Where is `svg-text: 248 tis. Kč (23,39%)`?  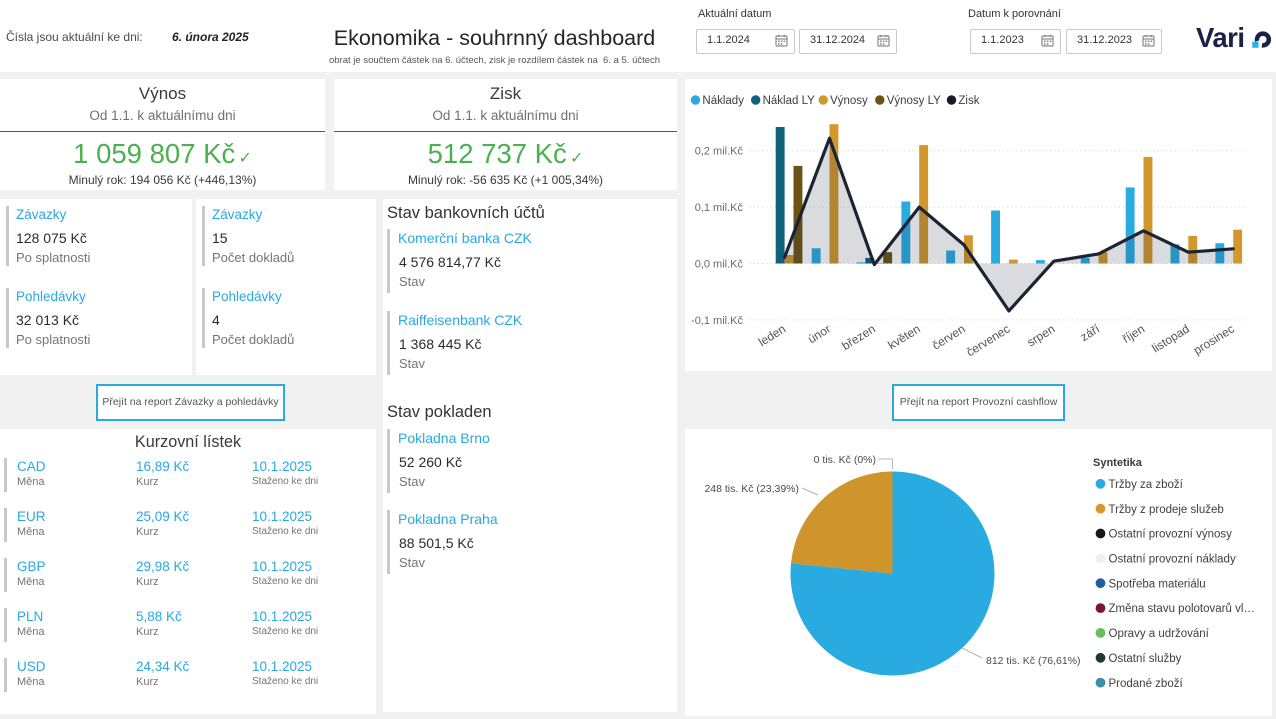
svg-text: 248 tis. Kč (23,39%) is located at coordinates (751, 489).